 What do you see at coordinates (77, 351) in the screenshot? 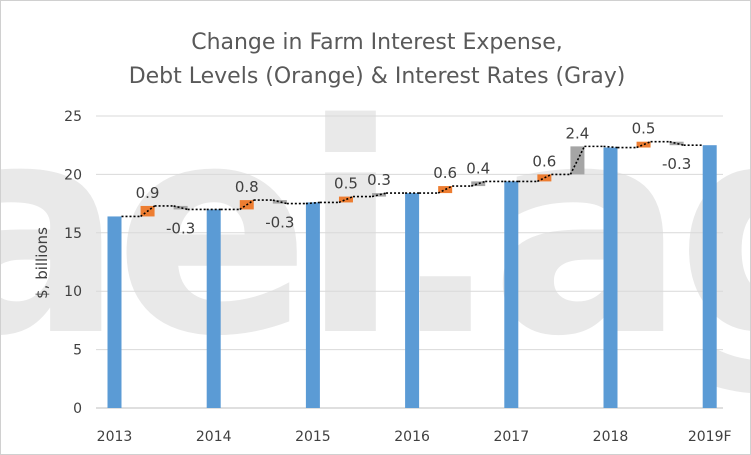
I see `y-tick-label: 5` at bounding box center [77, 351].